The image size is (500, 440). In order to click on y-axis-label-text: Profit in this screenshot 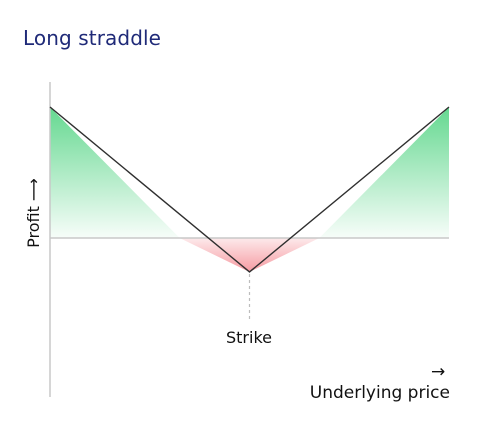, I will do `click(33, 227)`.